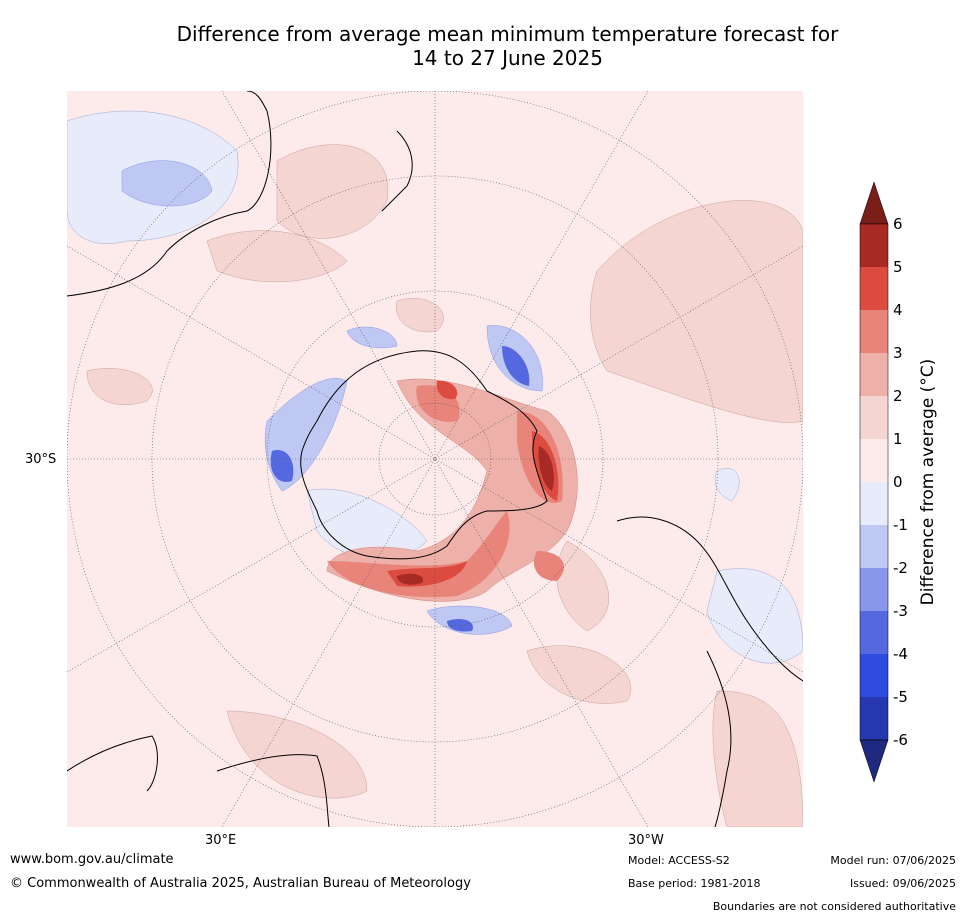  I want to click on south-america-coastline, so click(709, 671).